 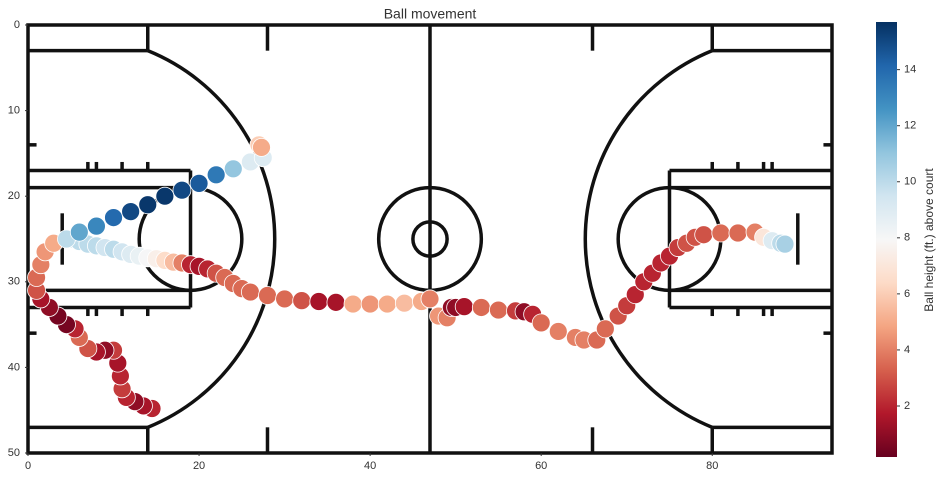 I want to click on x-tick-label: 80, so click(x=712, y=466).